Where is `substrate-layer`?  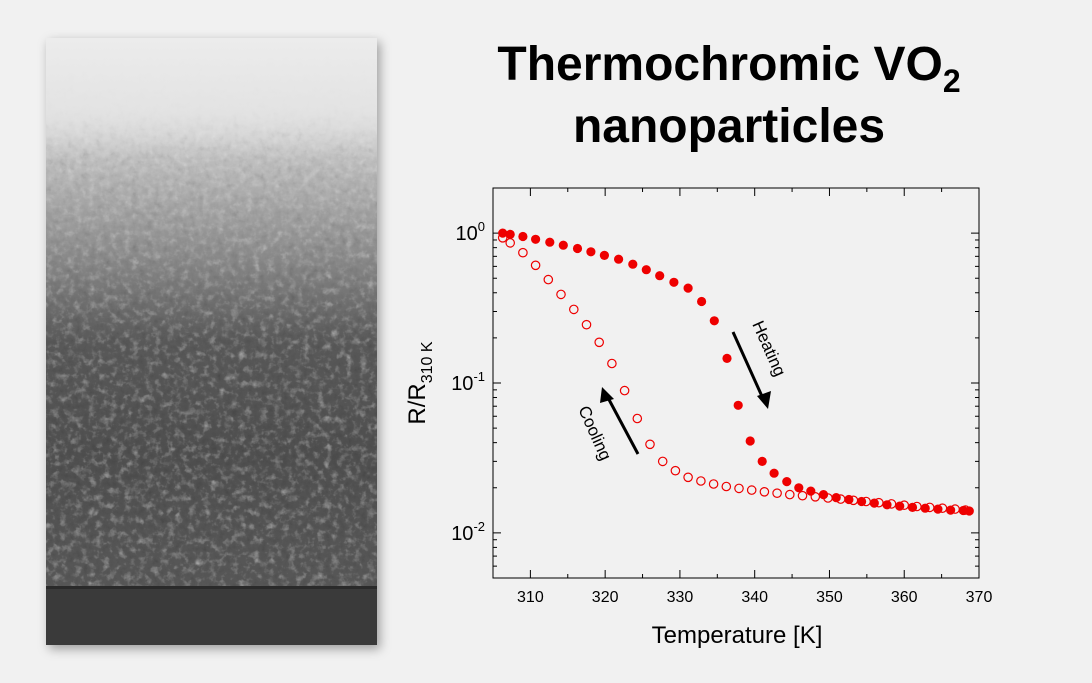 substrate-layer is located at coordinates (211, 615).